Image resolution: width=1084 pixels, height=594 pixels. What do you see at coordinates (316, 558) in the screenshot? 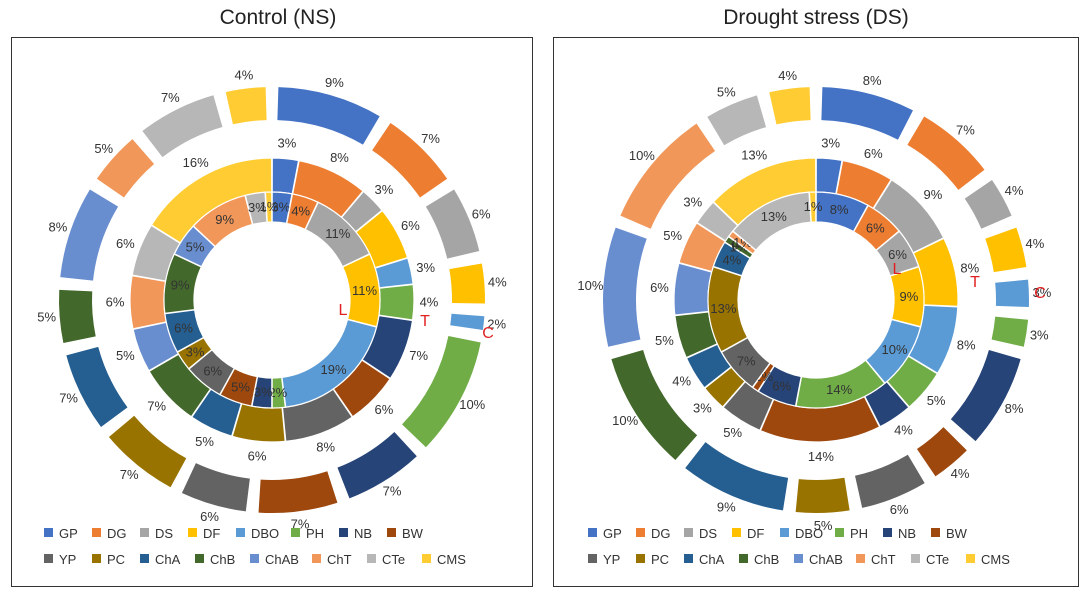
I see `legend-swatch-ChT` at bounding box center [316, 558].